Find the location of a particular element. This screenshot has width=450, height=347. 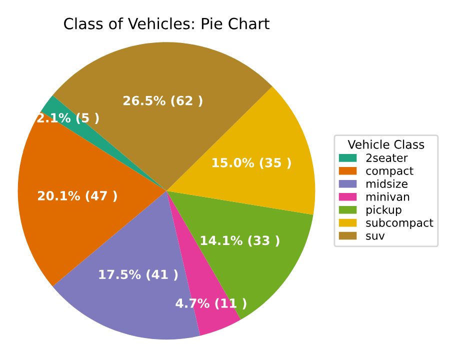

data-label: 20.1% (47 ) is located at coordinates (77, 196).